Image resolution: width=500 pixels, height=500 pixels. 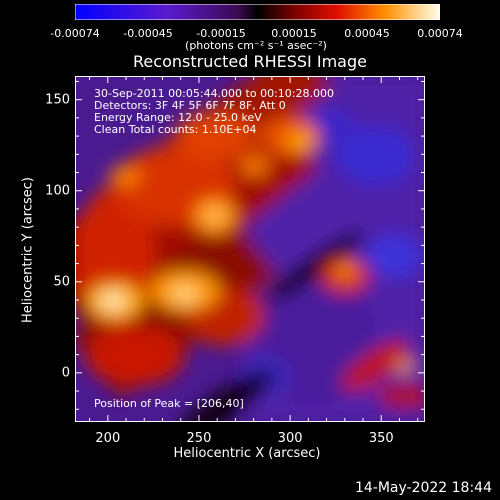 What do you see at coordinates (148, 33) in the screenshot?
I see `colorbar-tick-label: -0.00045` at bounding box center [148, 33].